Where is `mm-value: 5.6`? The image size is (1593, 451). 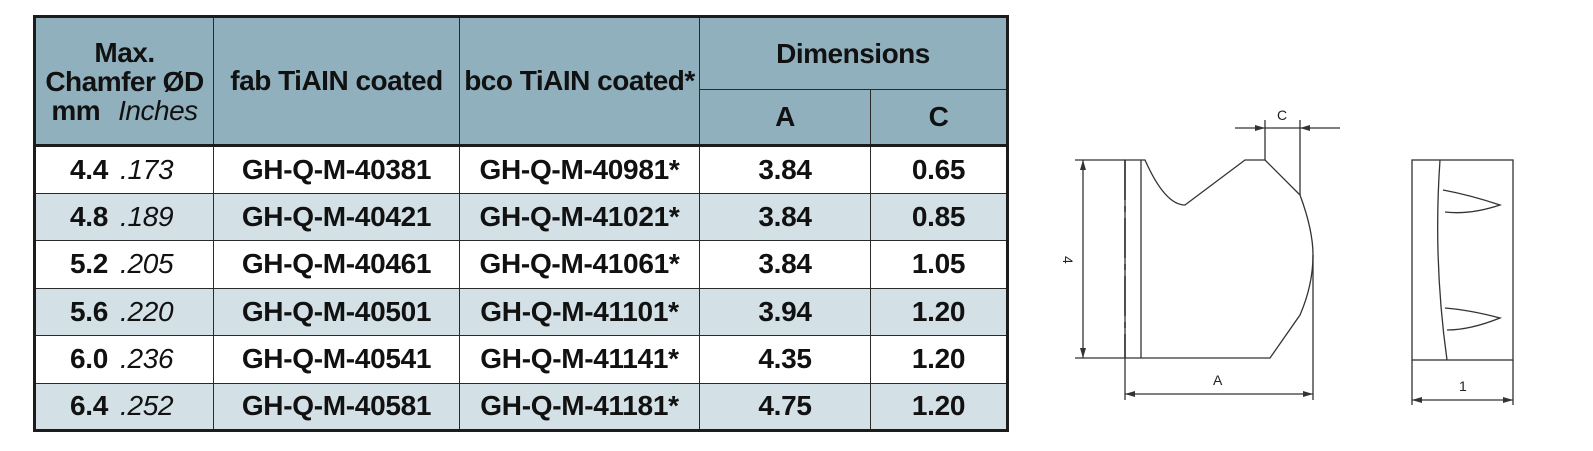
mm-value: 5.6 is located at coordinates (89, 311).